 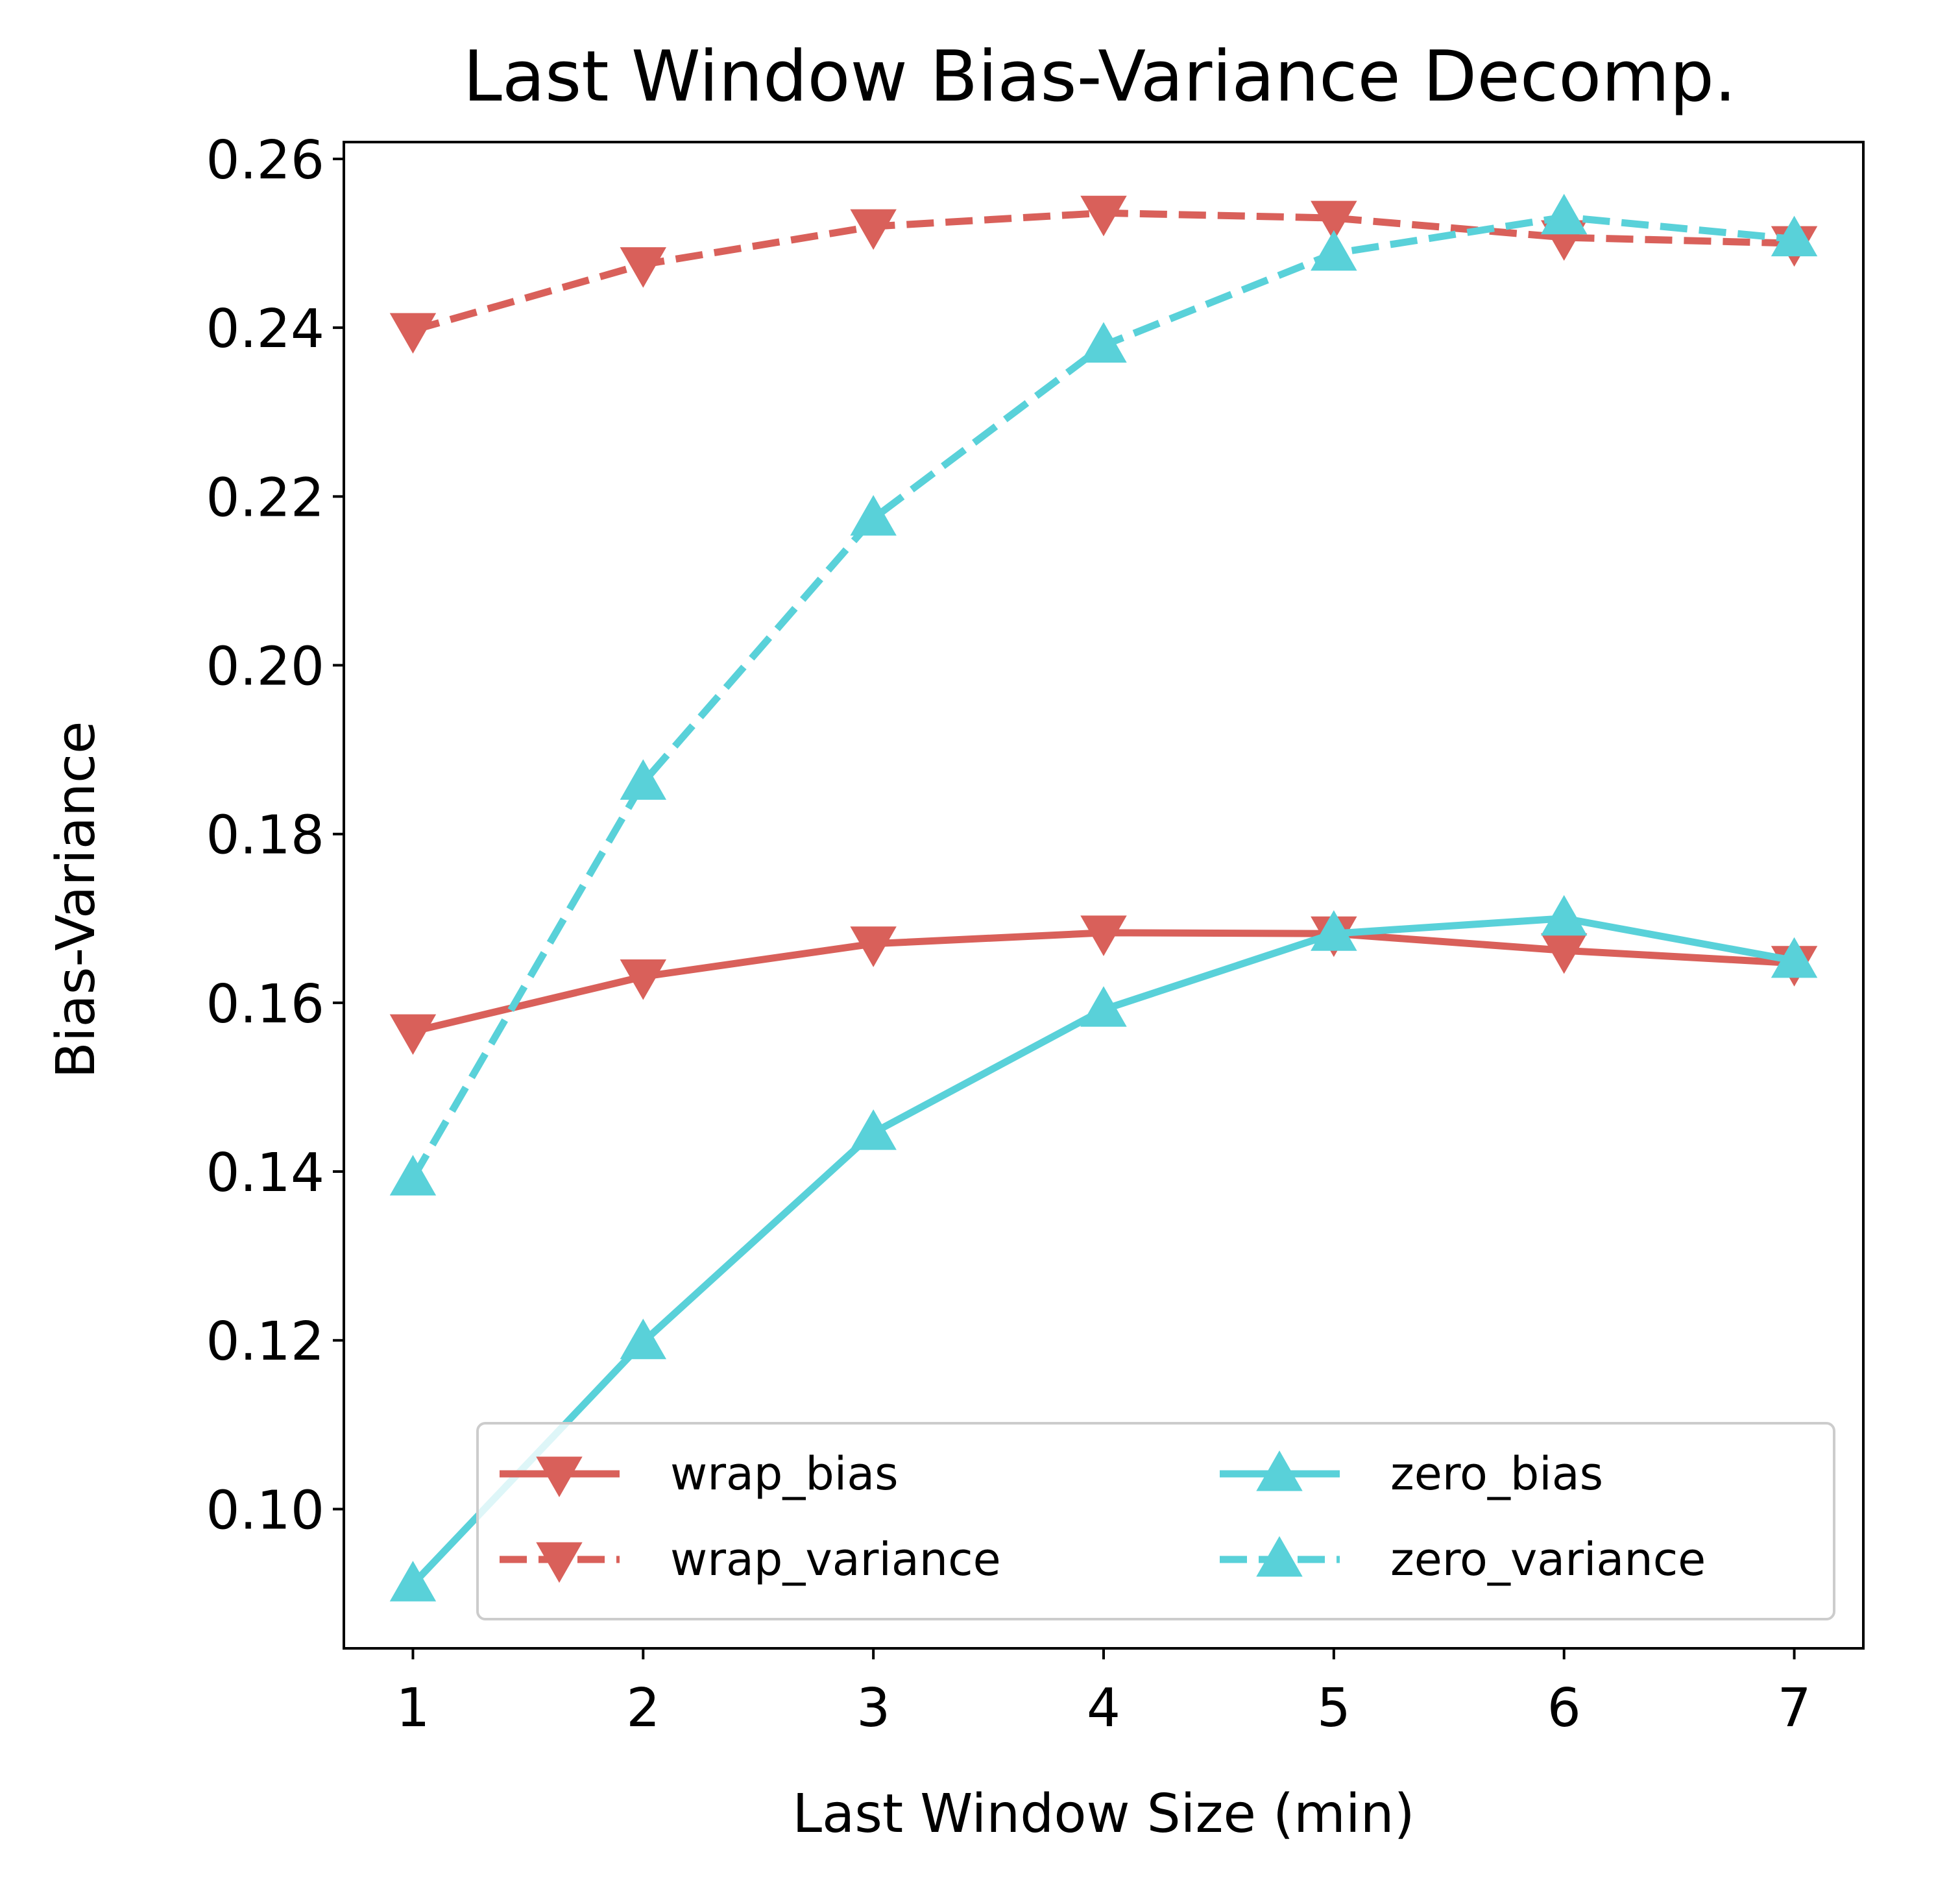 I want to click on y-tick-label: 0.26, so click(x=265, y=160).